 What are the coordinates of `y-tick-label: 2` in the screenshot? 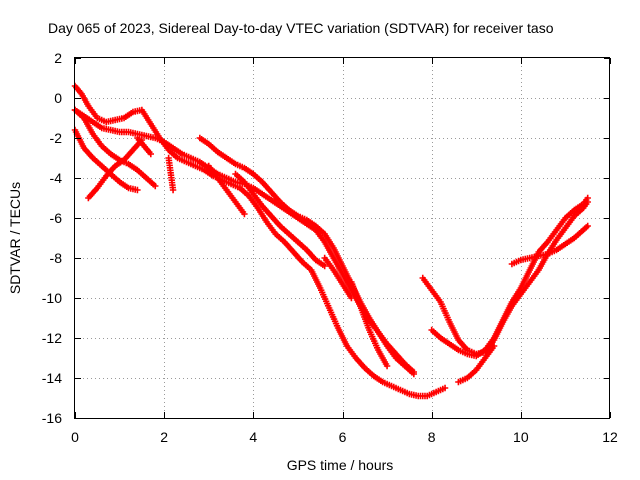 It's located at (58, 58).